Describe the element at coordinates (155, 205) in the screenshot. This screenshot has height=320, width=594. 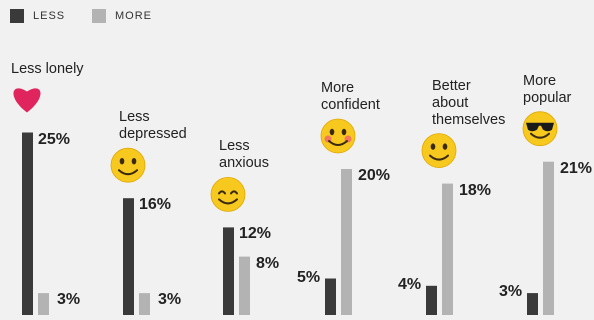
I see `value-label-less-1: 16%` at that location.